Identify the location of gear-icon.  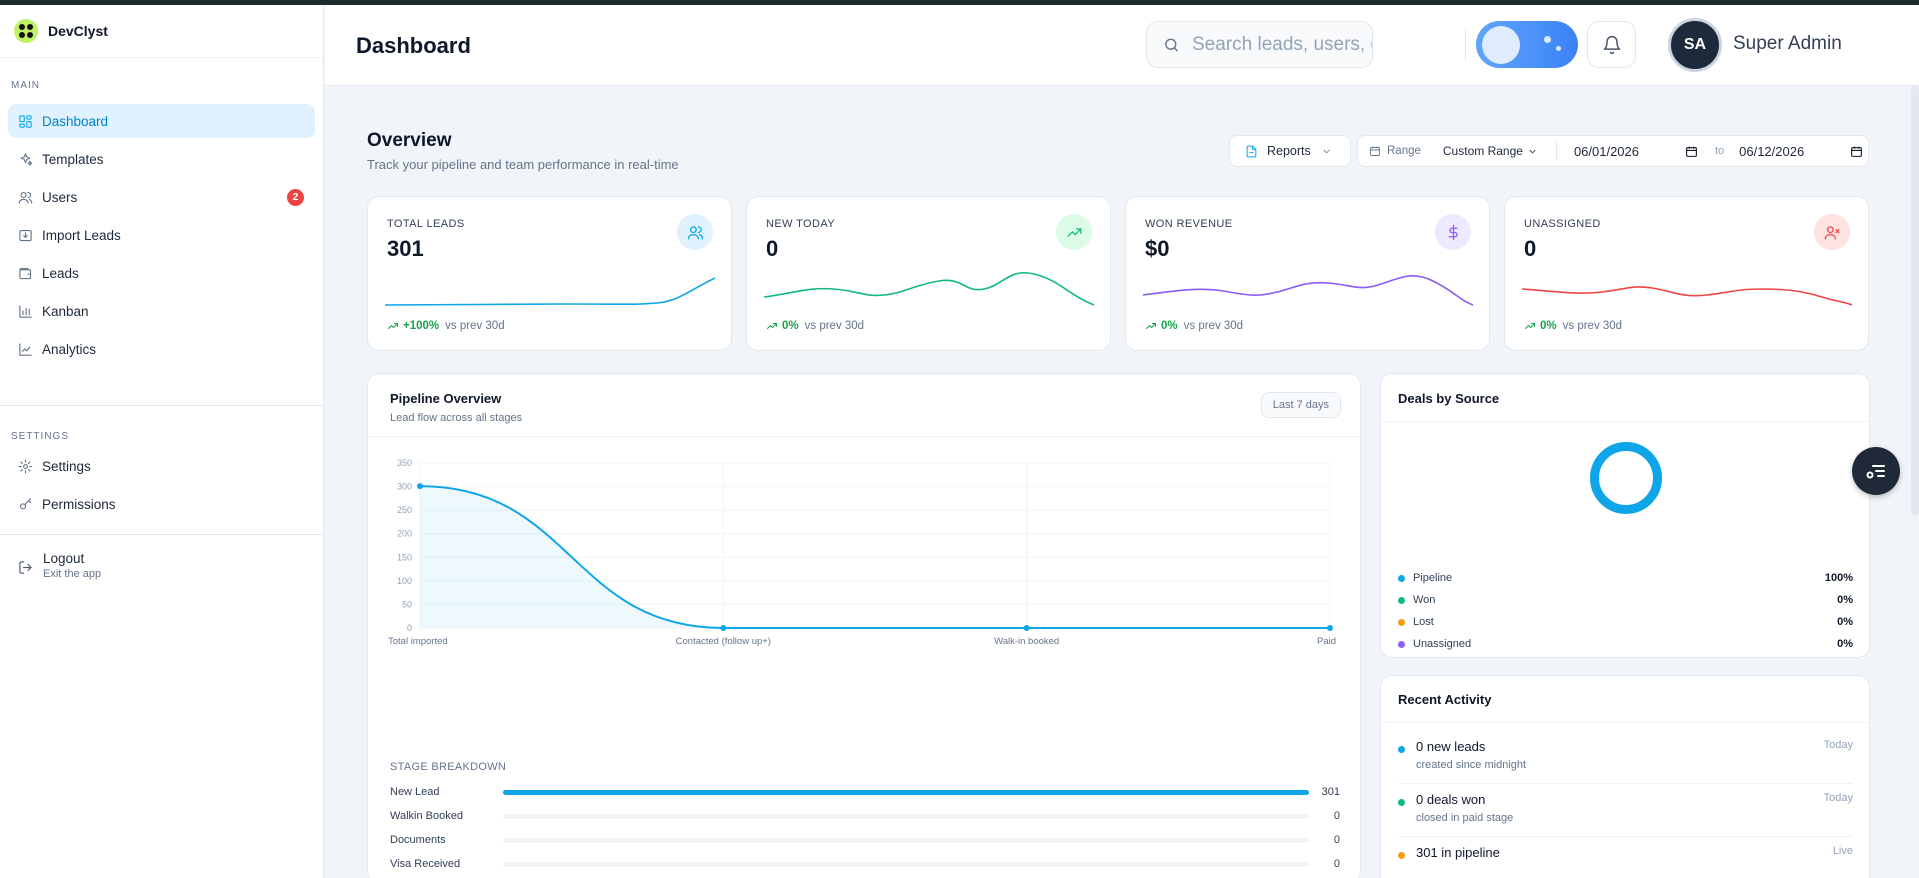
(25, 466).